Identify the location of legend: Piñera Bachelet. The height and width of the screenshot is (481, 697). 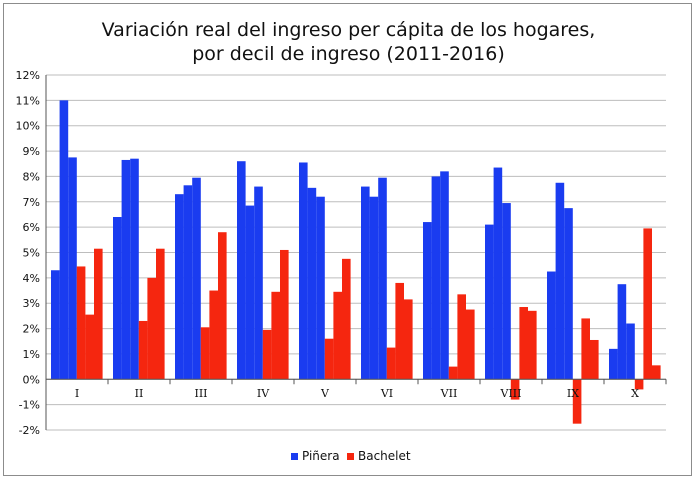
(351, 456).